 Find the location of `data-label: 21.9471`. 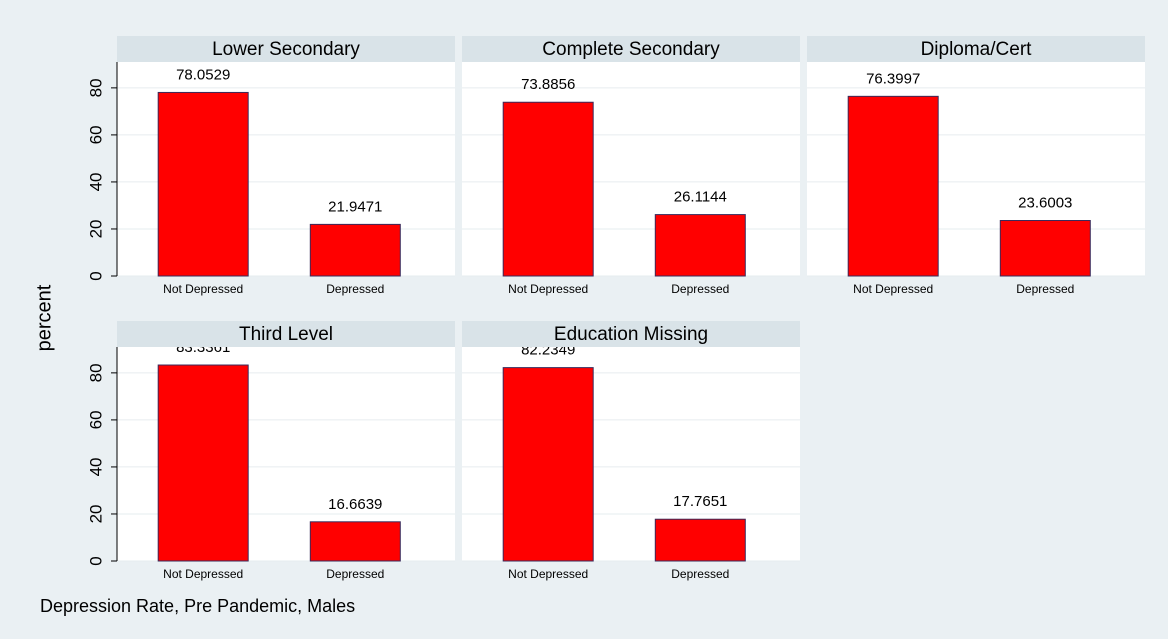

data-label: 21.9471 is located at coordinates (355, 206).